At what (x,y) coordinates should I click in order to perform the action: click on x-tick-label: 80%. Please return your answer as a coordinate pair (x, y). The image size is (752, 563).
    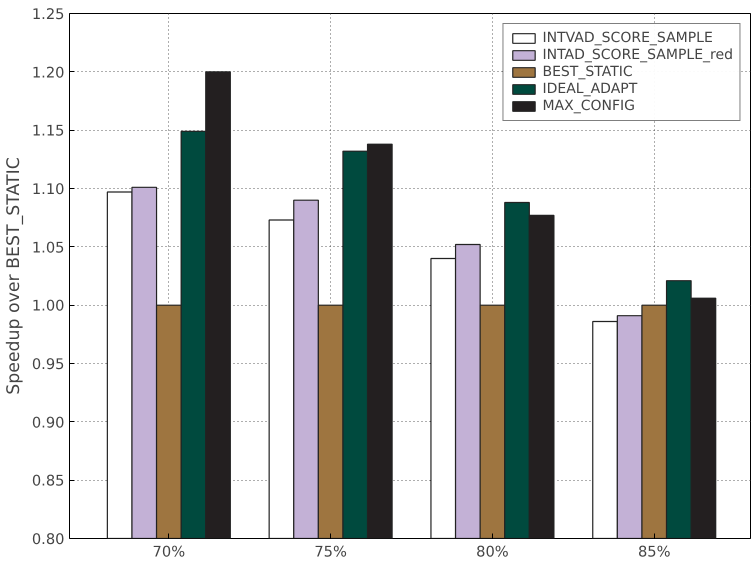
    Looking at the image, I should click on (492, 552).